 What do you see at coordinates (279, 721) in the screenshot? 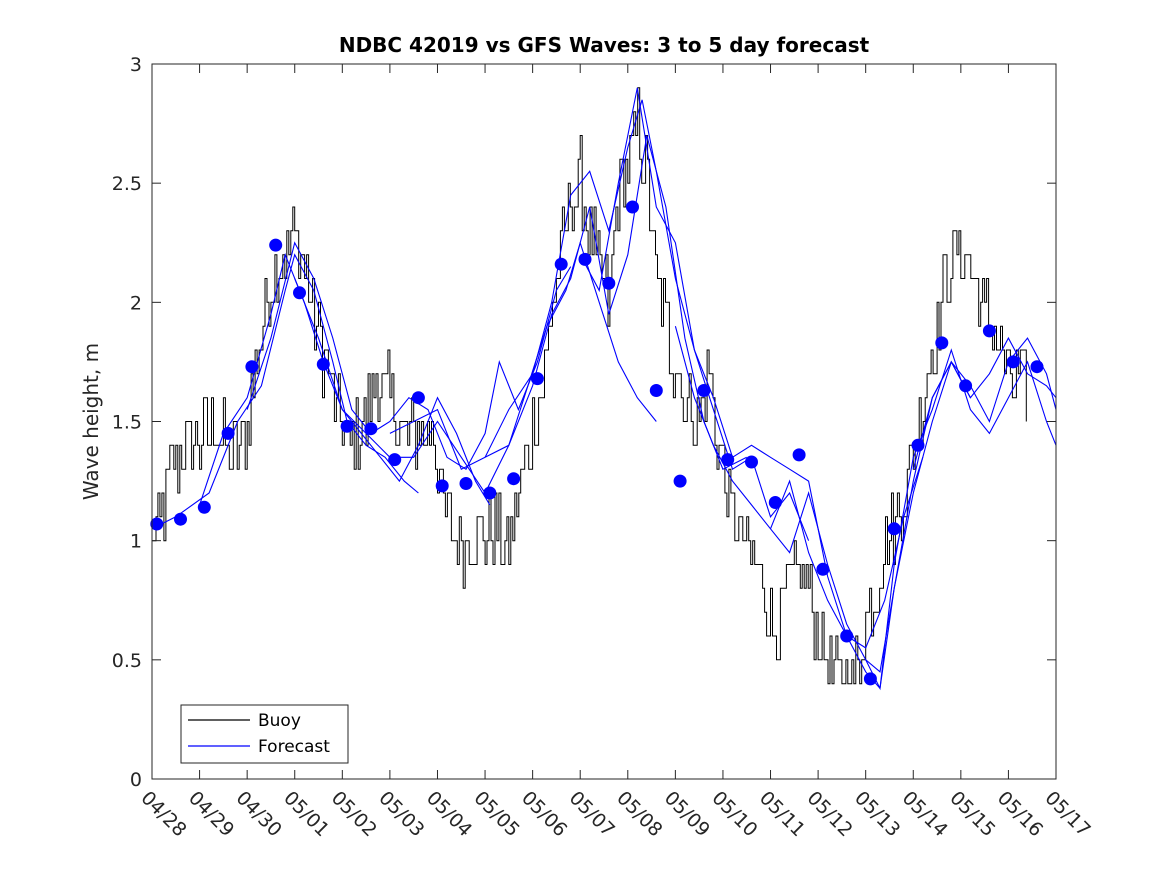
I see `legend-buoy-label: Buoy` at bounding box center [279, 721].